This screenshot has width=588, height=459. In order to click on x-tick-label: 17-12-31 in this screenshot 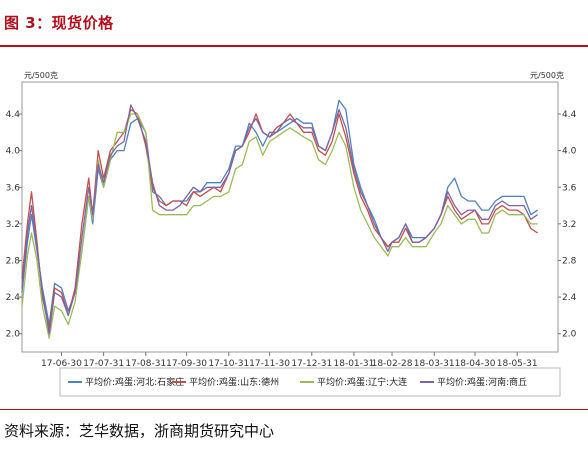, I will do `click(311, 364)`.